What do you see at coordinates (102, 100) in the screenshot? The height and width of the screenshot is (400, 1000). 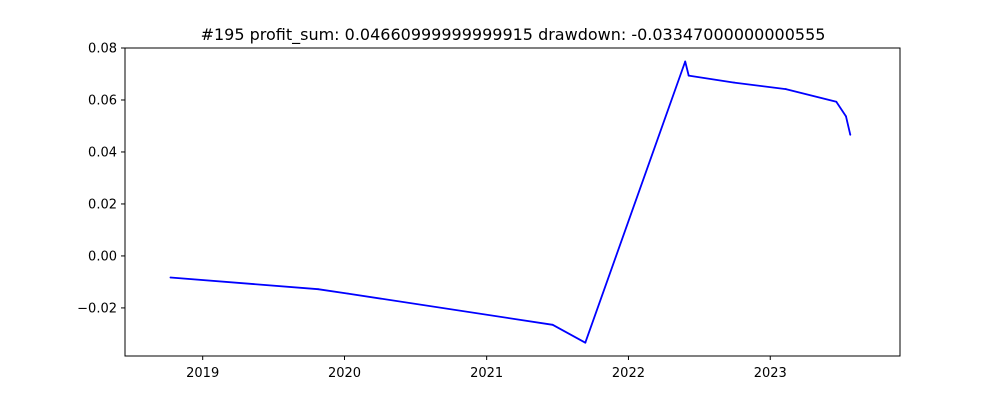 I see `y-tick-label: 0.06` at bounding box center [102, 100].